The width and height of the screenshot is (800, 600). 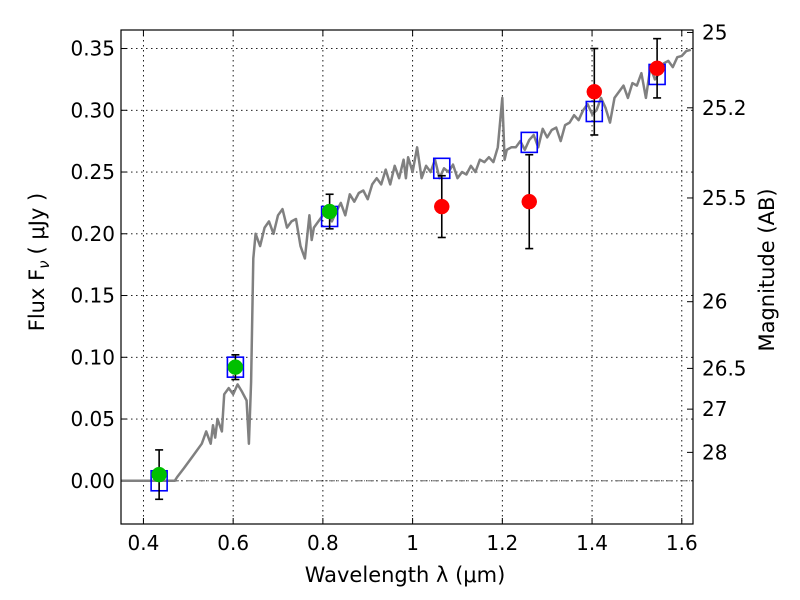 What do you see at coordinates (92, 49) in the screenshot?
I see `y-tick-label: 0.35` at bounding box center [92, 49].